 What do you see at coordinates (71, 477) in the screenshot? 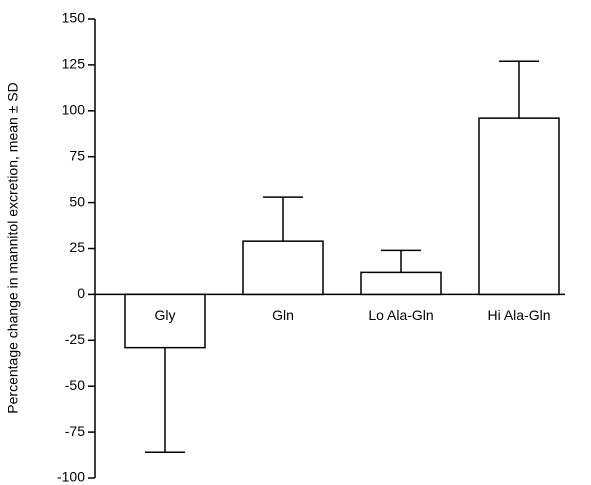
I see `y-tick-label: -100` at bounding box center [71, 477].